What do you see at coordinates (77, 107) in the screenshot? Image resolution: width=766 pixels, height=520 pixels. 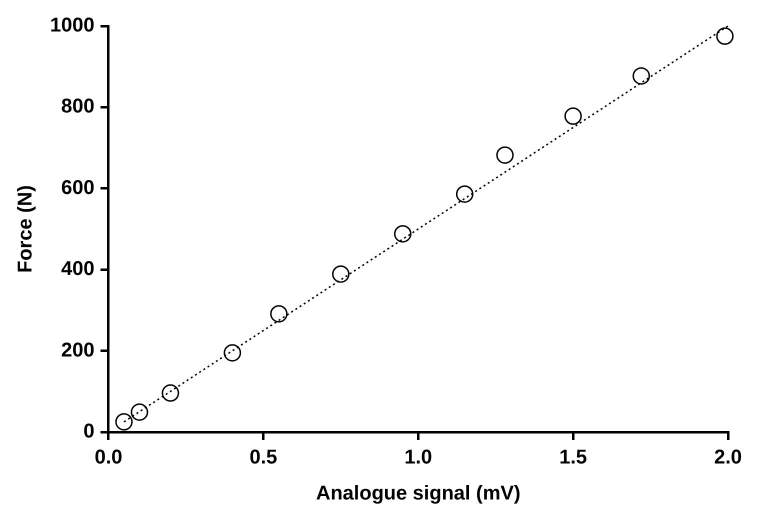 I see `y-tick-label: 800` at bounding box center [77, 107].